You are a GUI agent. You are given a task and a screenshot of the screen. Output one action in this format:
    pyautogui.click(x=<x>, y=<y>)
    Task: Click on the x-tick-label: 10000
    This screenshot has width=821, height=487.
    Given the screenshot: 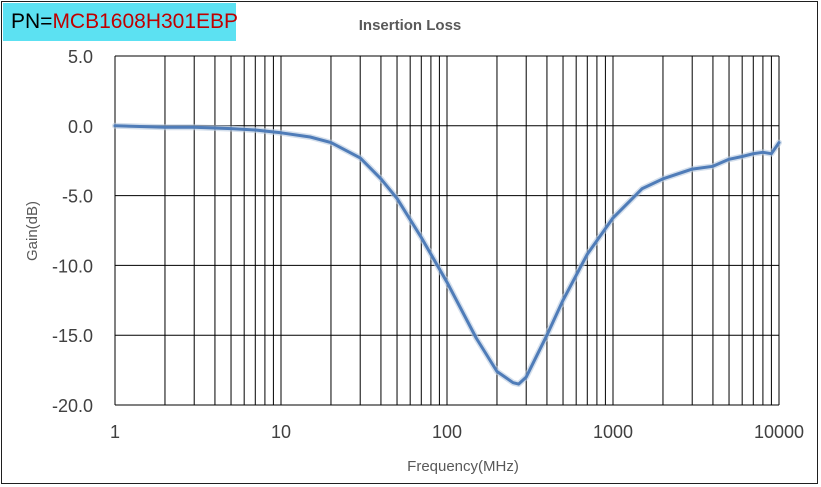 What is the action you would take?
    pyautogui.click(x=779, y=432)
    